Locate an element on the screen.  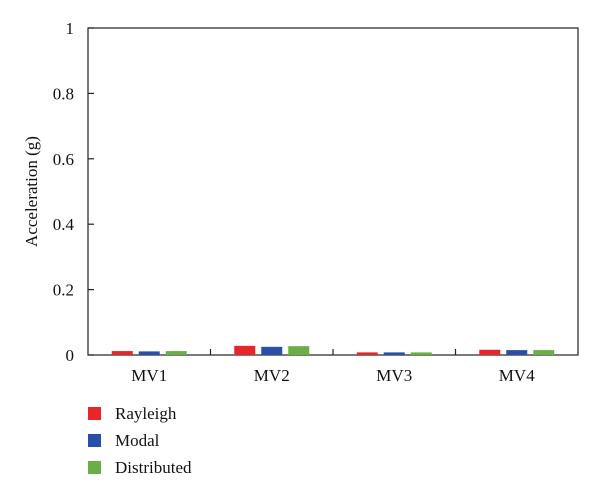
y-tick-label: 0.2 is located at coordinates (63, 290).